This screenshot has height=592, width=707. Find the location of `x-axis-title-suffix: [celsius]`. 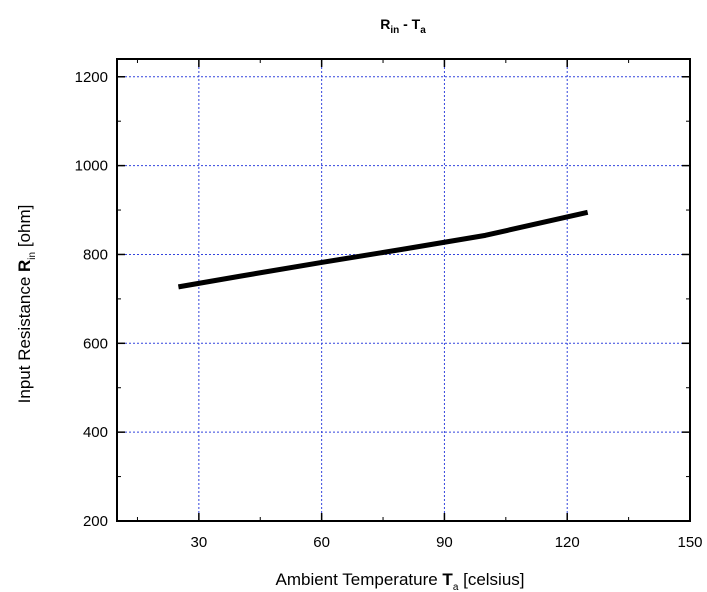

x-axis-title-suffix: [celsius] is located at coordinates (491, 579).